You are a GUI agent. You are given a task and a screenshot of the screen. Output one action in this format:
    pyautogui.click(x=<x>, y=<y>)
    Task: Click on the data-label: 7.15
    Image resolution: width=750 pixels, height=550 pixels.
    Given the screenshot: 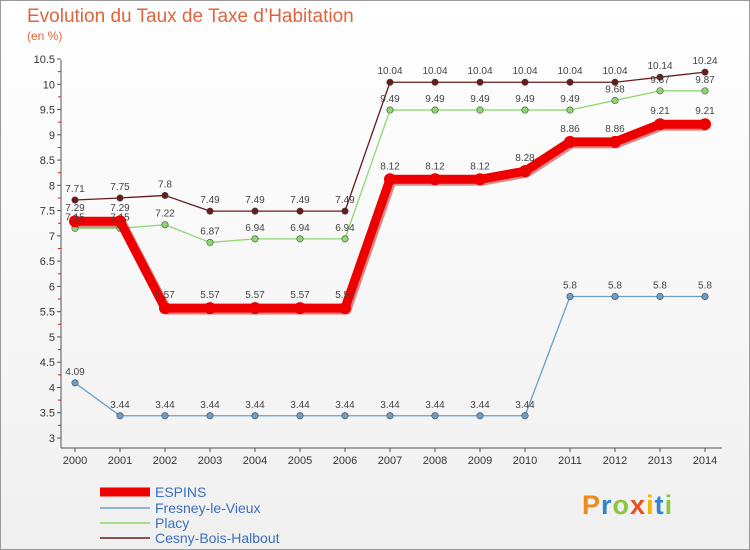 What is the action you would take?
    pyautogui.click(x=120, y=217)
    